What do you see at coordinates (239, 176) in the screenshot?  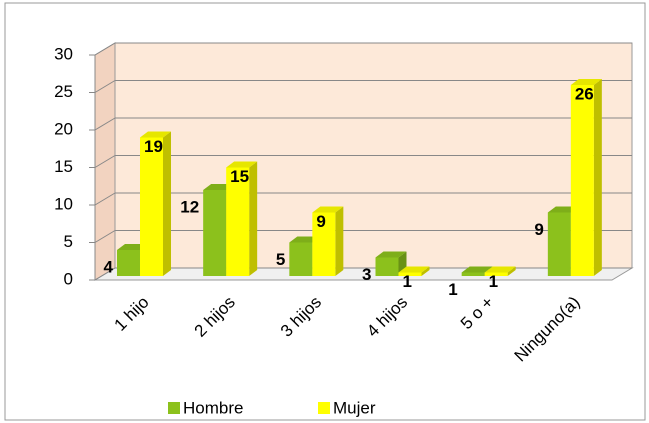 I see `value-label: 15` at bounding box center [239, 176].